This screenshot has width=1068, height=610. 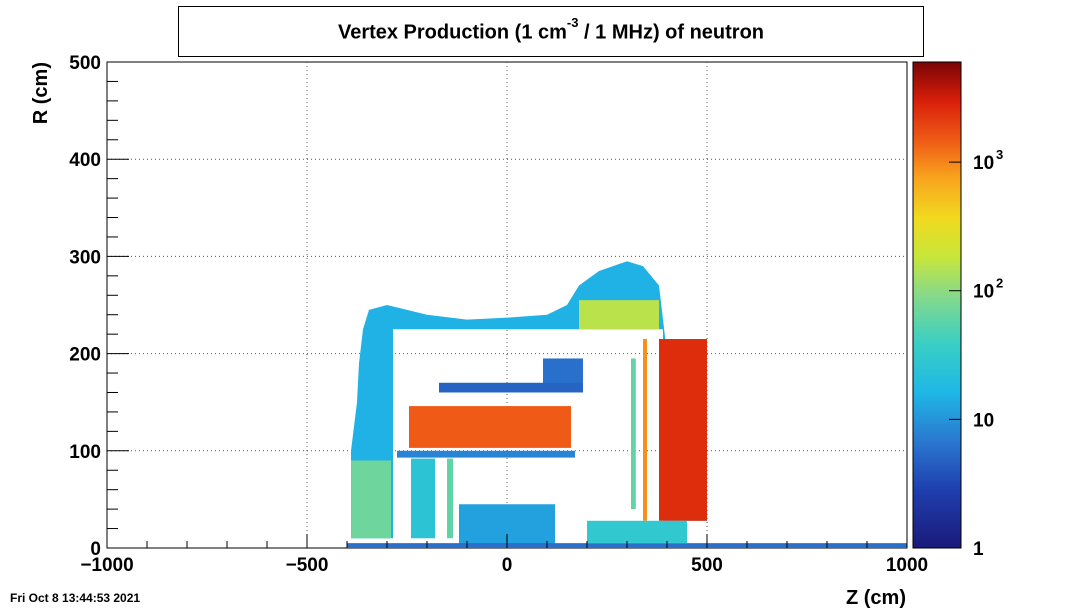 What do you see at coordinates (106, 565) in the screenshot?
I see `x-tick-label: −1000` at bounding box center [106, 565].